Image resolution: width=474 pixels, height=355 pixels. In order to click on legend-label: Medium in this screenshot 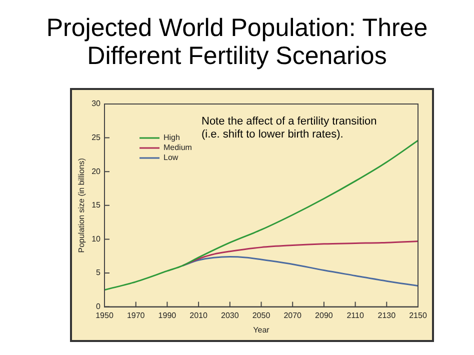, I will do `click(178, 147)`.